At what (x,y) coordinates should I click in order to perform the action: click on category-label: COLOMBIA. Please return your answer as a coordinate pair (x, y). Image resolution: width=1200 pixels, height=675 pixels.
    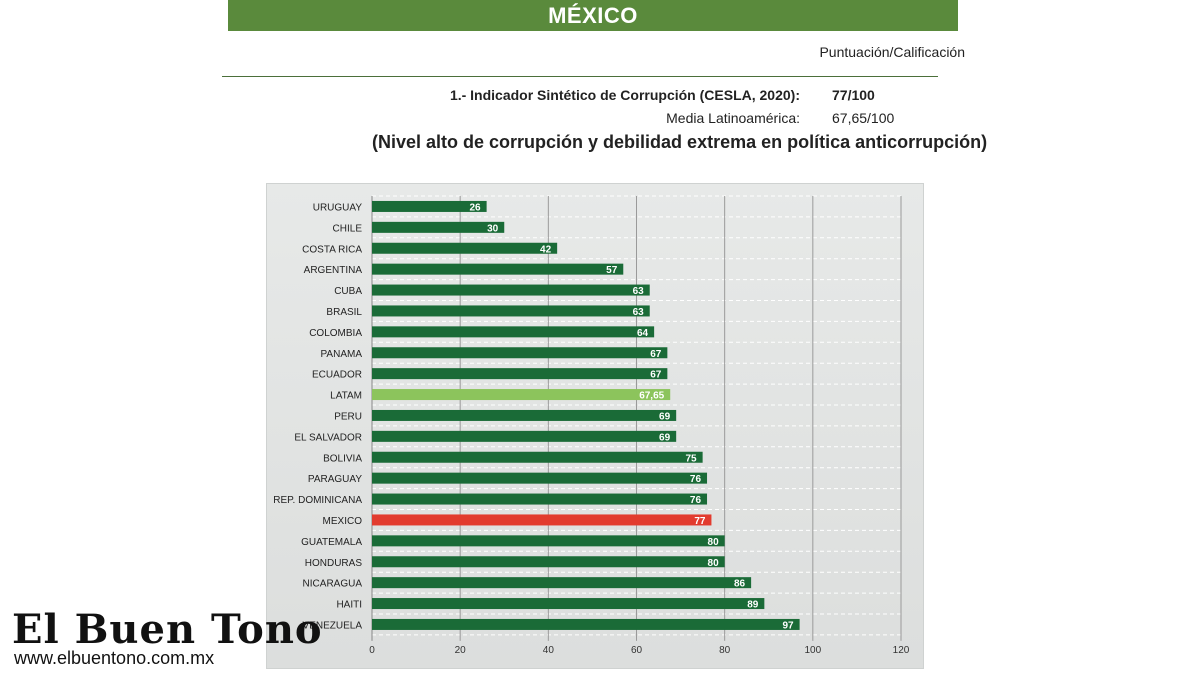
    Looking at the image, I should click on (335, 333).